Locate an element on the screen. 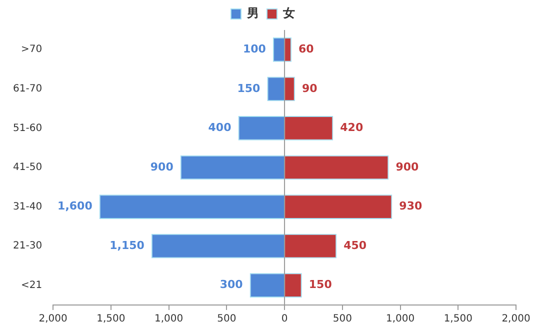 The width and height of the screenshot is (536, 332). y-tick-label: >70 is located at coordinates (31, 50).